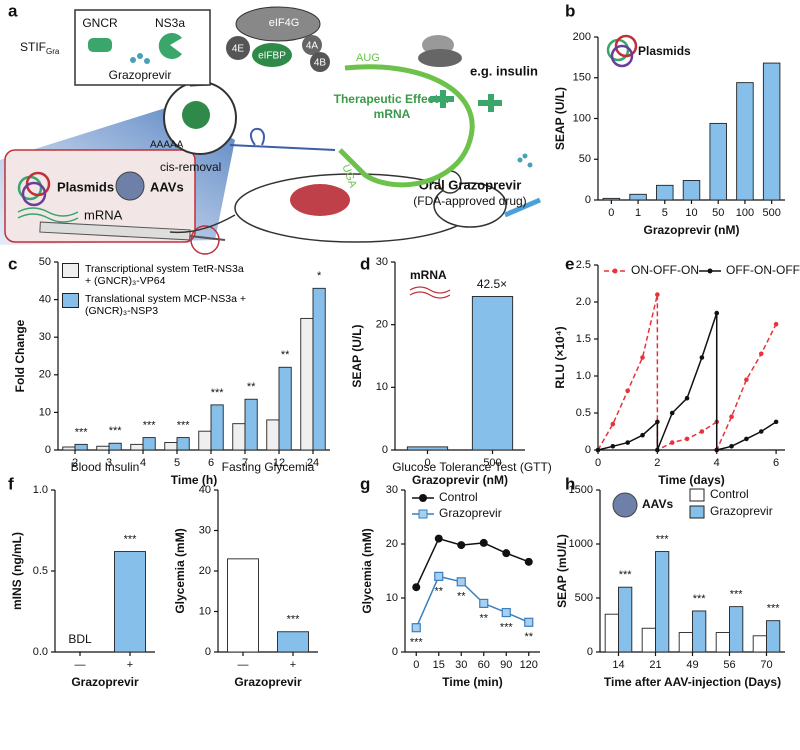 This screenshot has height=750, width=800. Describe the element at coordinates (205, 240) in the screenshot. I see `injection-site` at that location.